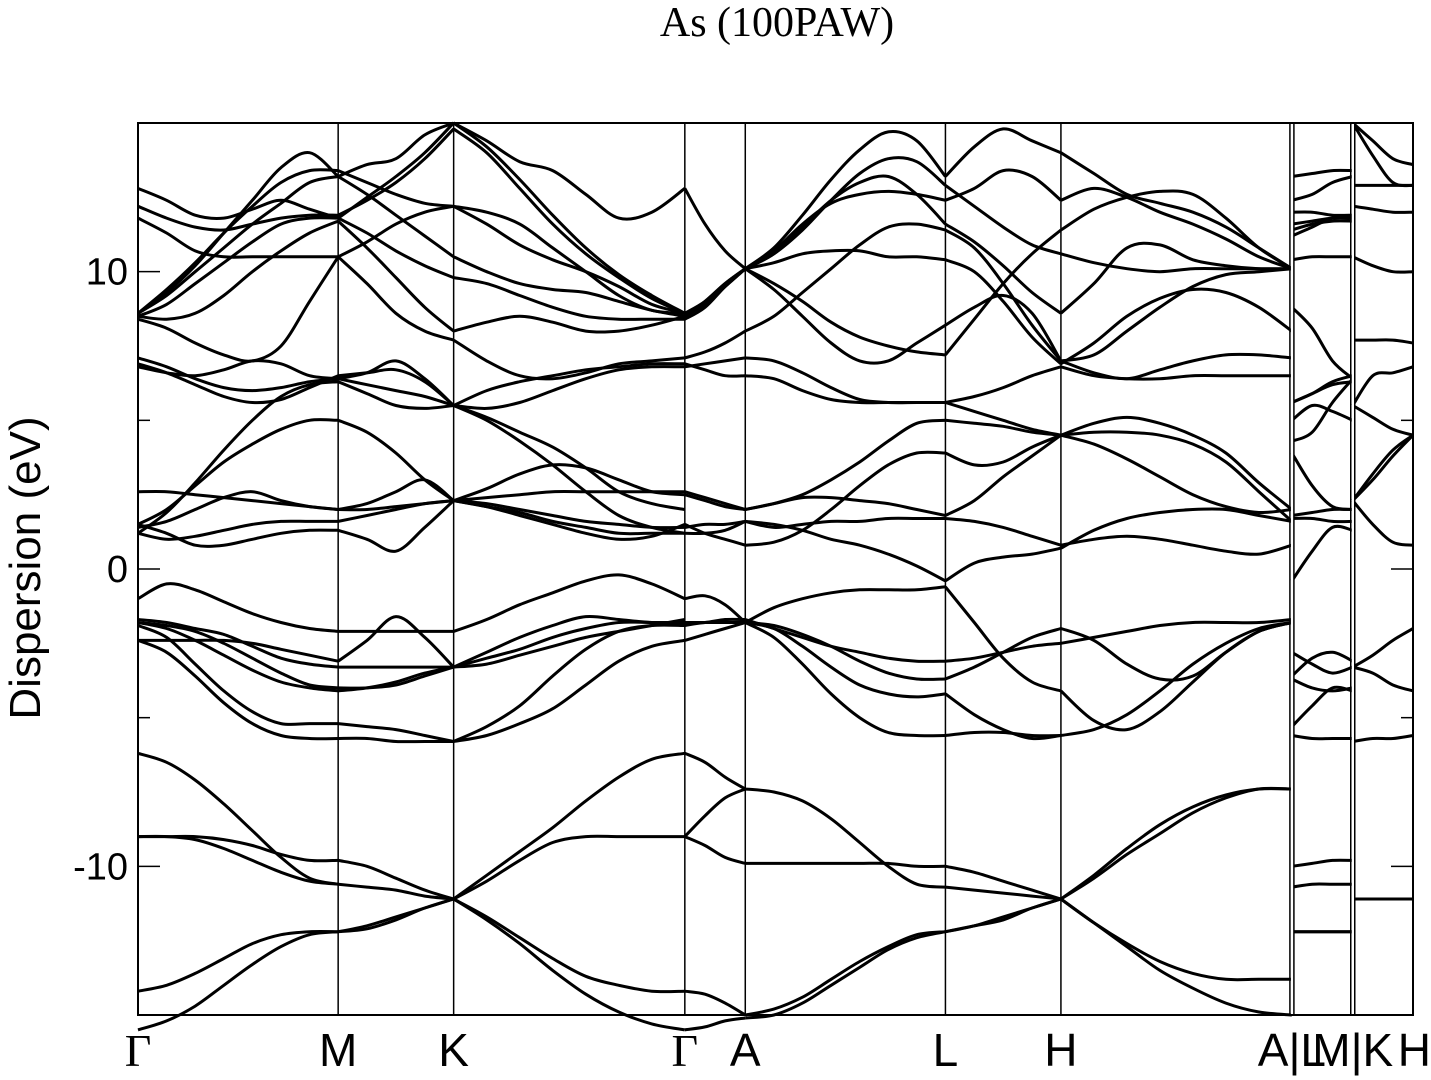 The width and height of the screenshot is (1431, 1080). Describe the element at coordinates (569, 457) in the screenshot. I see `band-line-K-Γ-15` at that location.